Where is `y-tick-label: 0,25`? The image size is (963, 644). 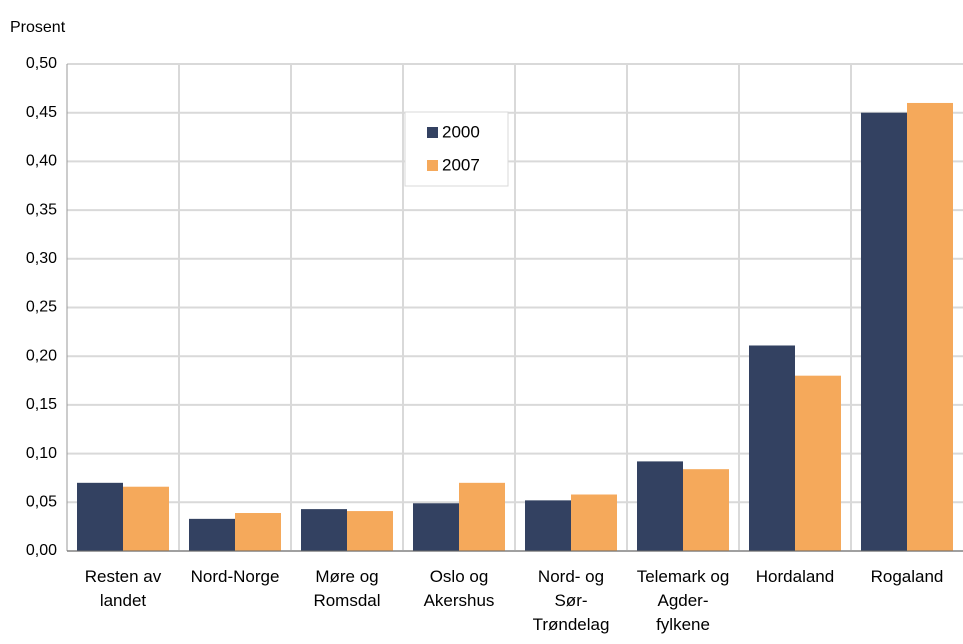 y-tick-label: 0,25 is located at coordinates (41, 307).